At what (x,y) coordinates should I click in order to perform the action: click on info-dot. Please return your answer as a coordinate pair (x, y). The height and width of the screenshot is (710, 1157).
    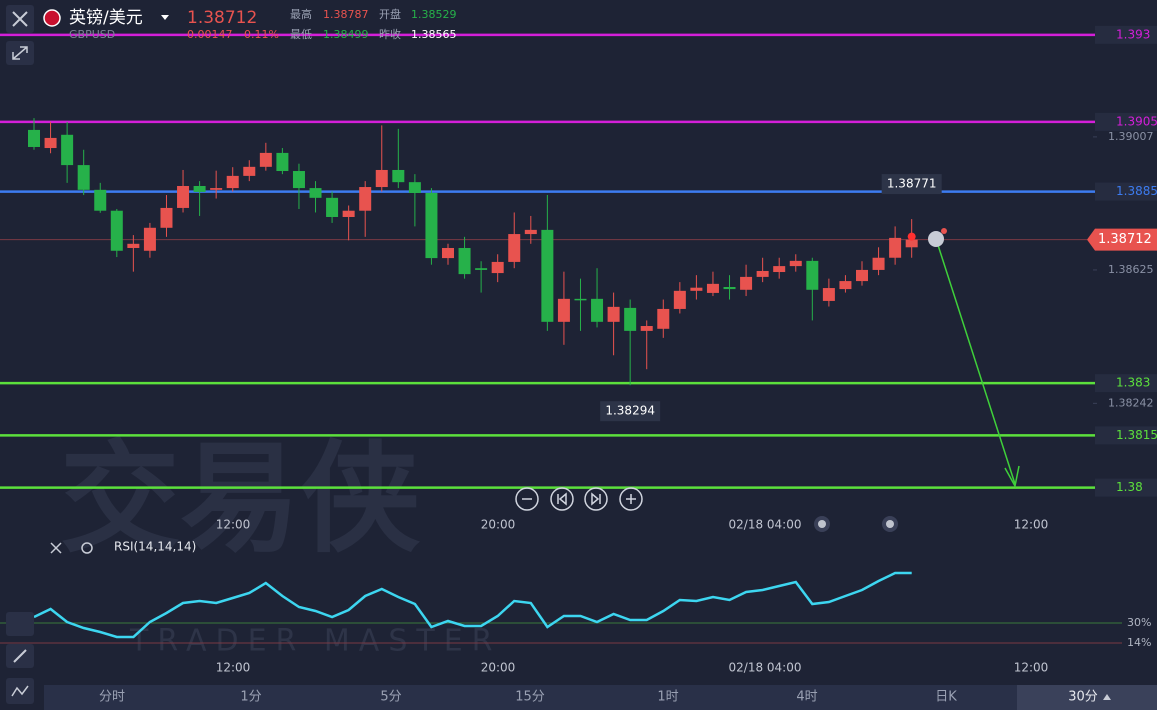
    Looking at the image, I should click on (944, 231).